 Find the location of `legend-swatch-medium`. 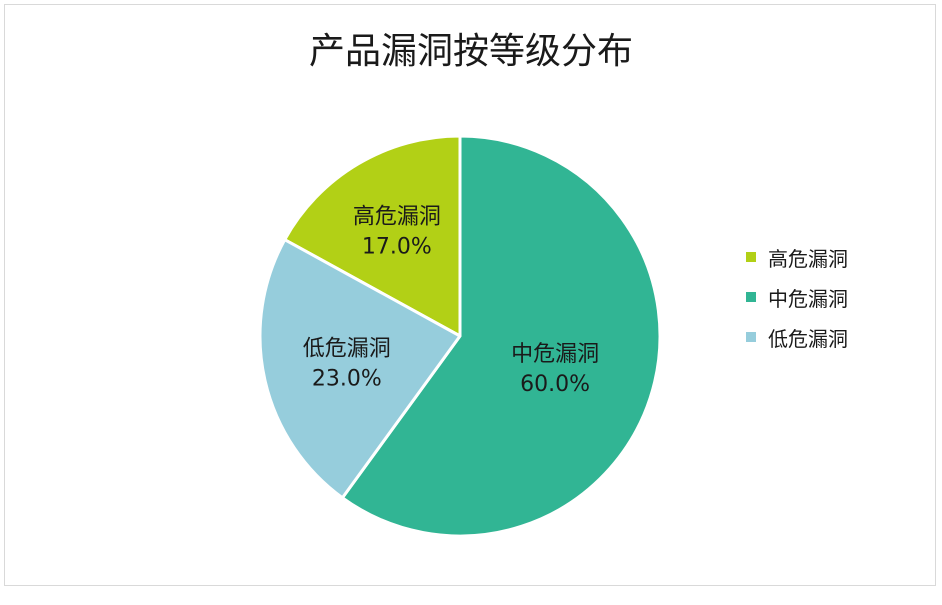

legend-swatch-medium is located at coordinates (751, 297).